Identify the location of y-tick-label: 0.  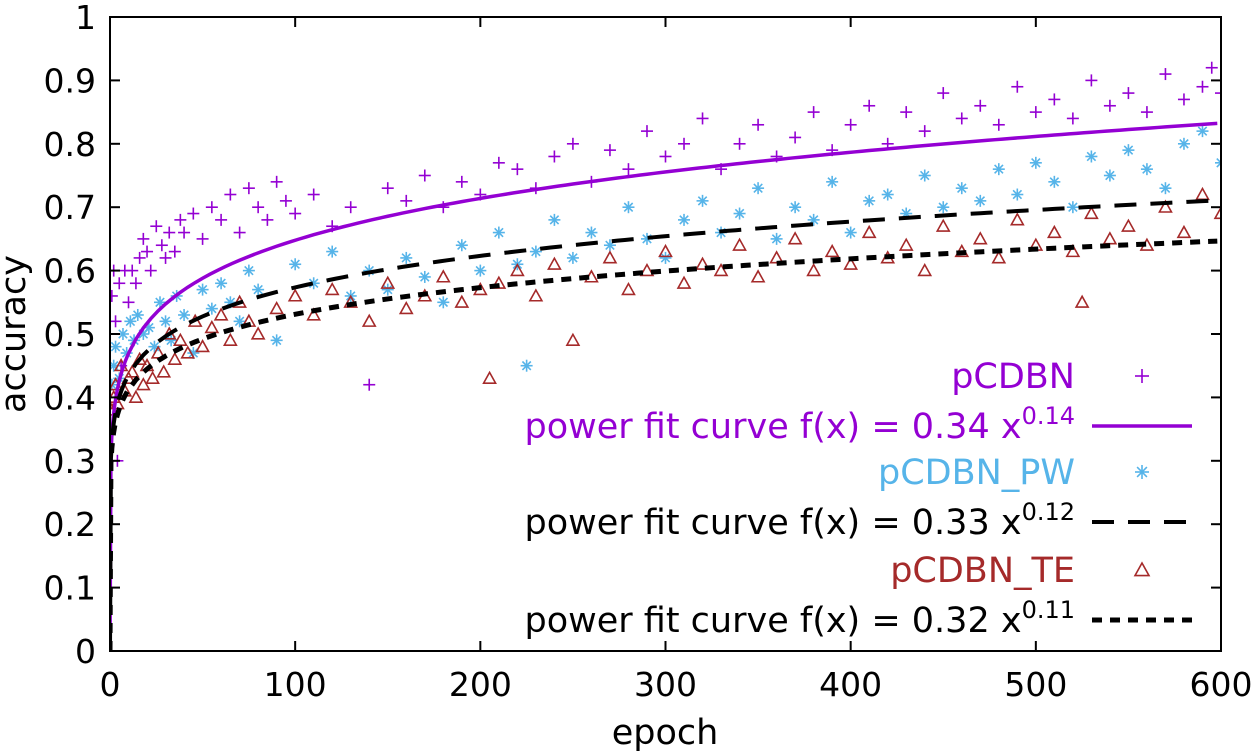
(85, 651).